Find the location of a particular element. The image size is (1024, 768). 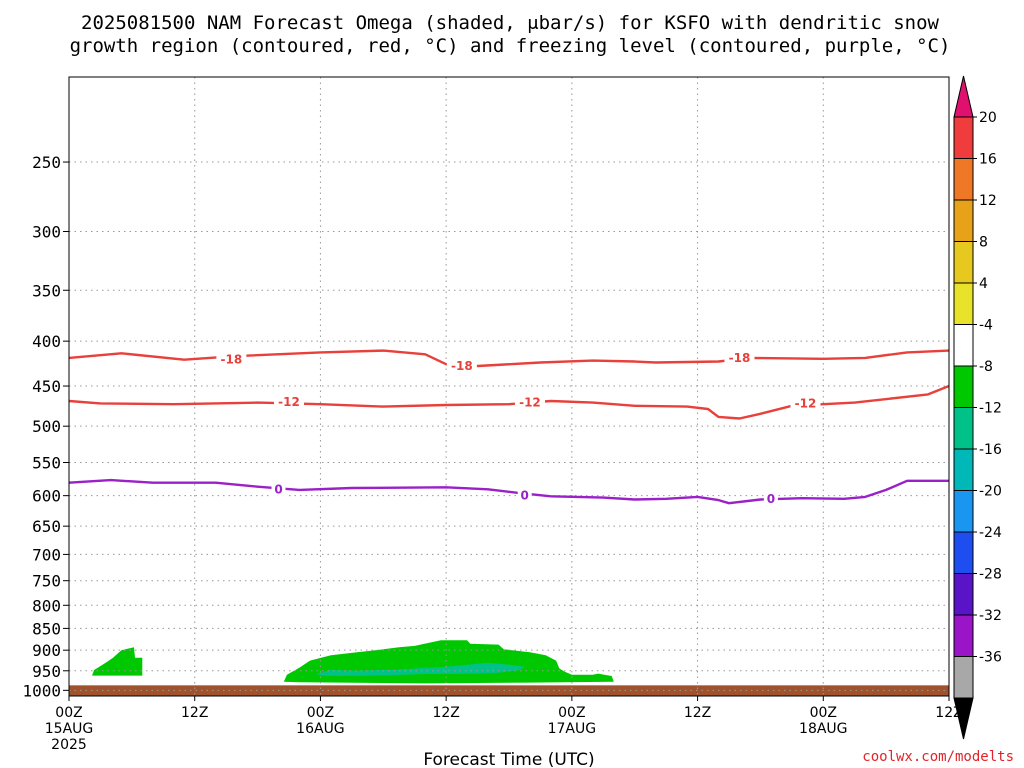

y-tick-label: 650 is located at coordinates (46, 526).